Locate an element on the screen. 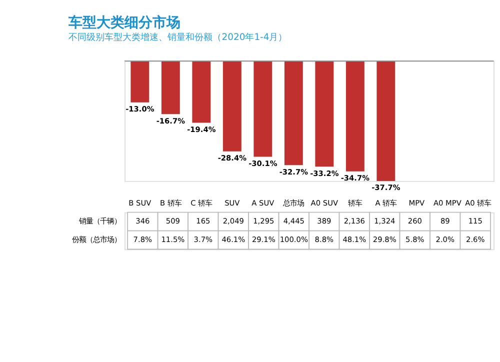 Image resolution: width=500 pixels, height=362 pixels. text: 389 is located at coordinates (324, 221).